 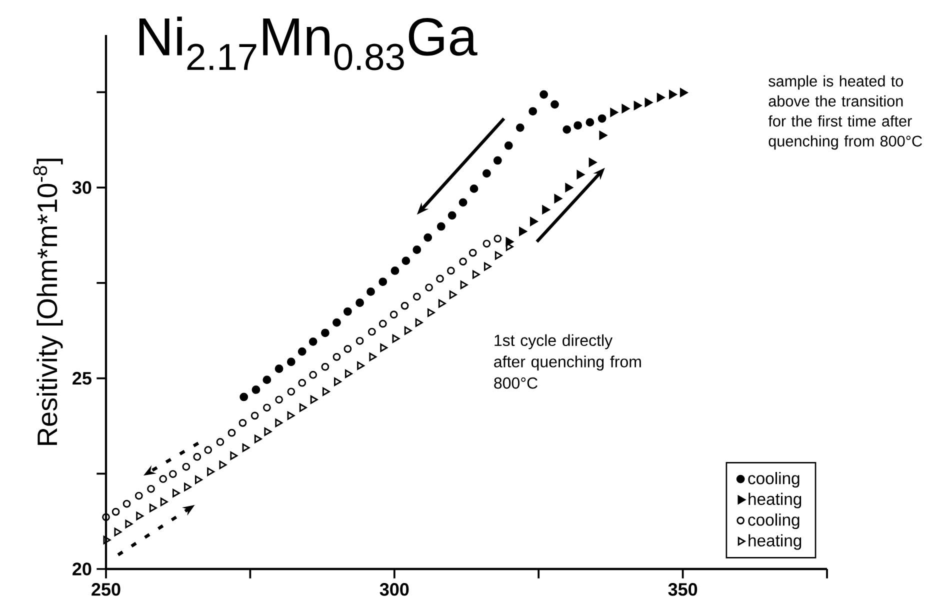 What do you see at coordinates (394, 589) in the screenshot?
I see `x-tick-label: 300` at bounding box center [394, 589].